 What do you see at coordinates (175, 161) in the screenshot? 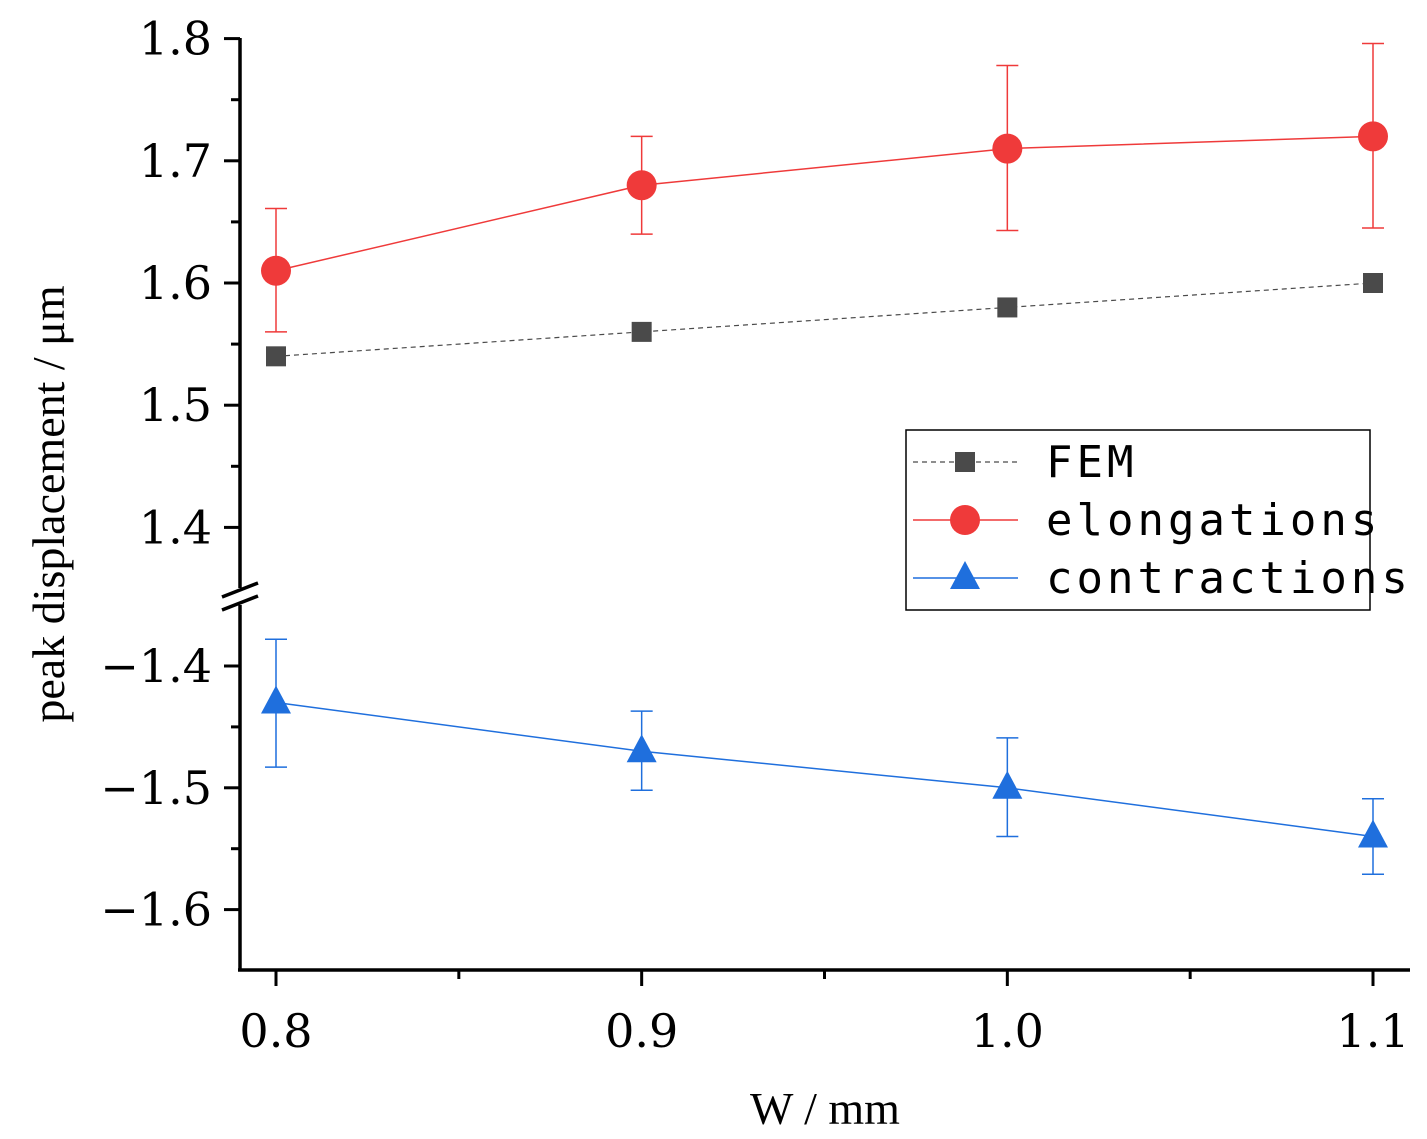
I see `y-tick-label: 1.7` at bounding box center [175, 161].